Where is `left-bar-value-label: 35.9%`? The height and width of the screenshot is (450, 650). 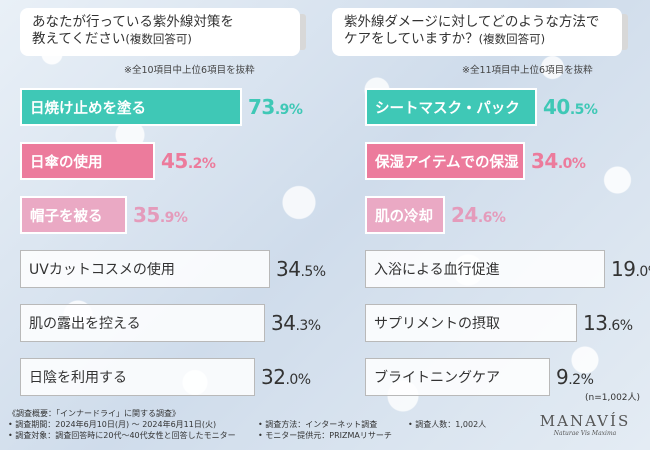 left-bar-value-label: 35.9% is located at coordinates (160, 215).